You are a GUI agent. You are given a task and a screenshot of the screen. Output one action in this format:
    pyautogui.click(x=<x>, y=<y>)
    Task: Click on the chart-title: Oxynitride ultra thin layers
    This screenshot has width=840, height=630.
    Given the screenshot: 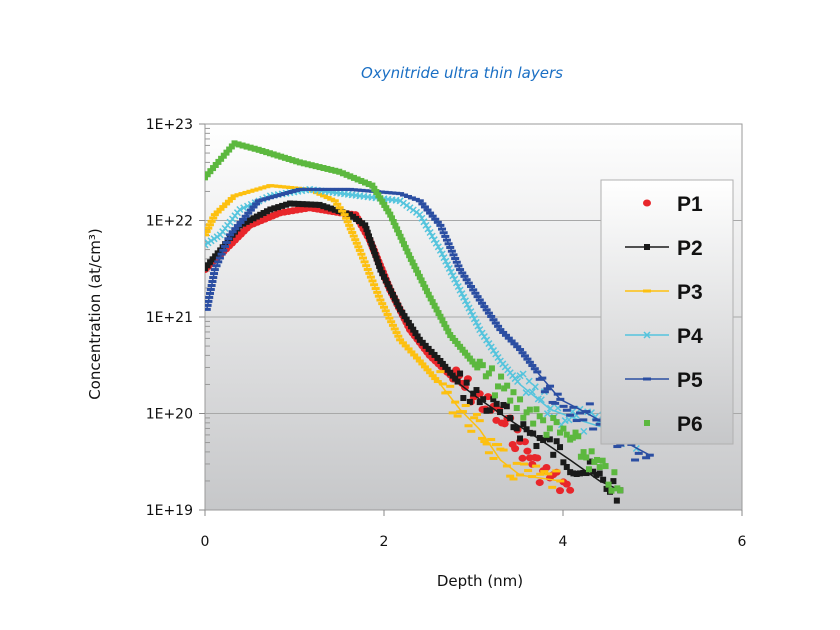 What is the action you would take?
    pyautogui.click(x=462, y=73)
    